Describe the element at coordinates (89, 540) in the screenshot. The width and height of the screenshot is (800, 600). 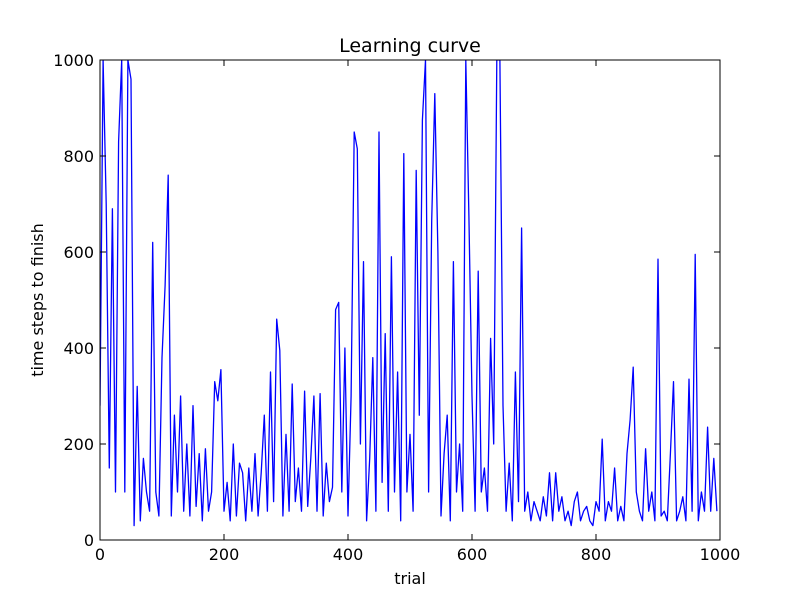
I see `y-tick-label: 0` at that location.